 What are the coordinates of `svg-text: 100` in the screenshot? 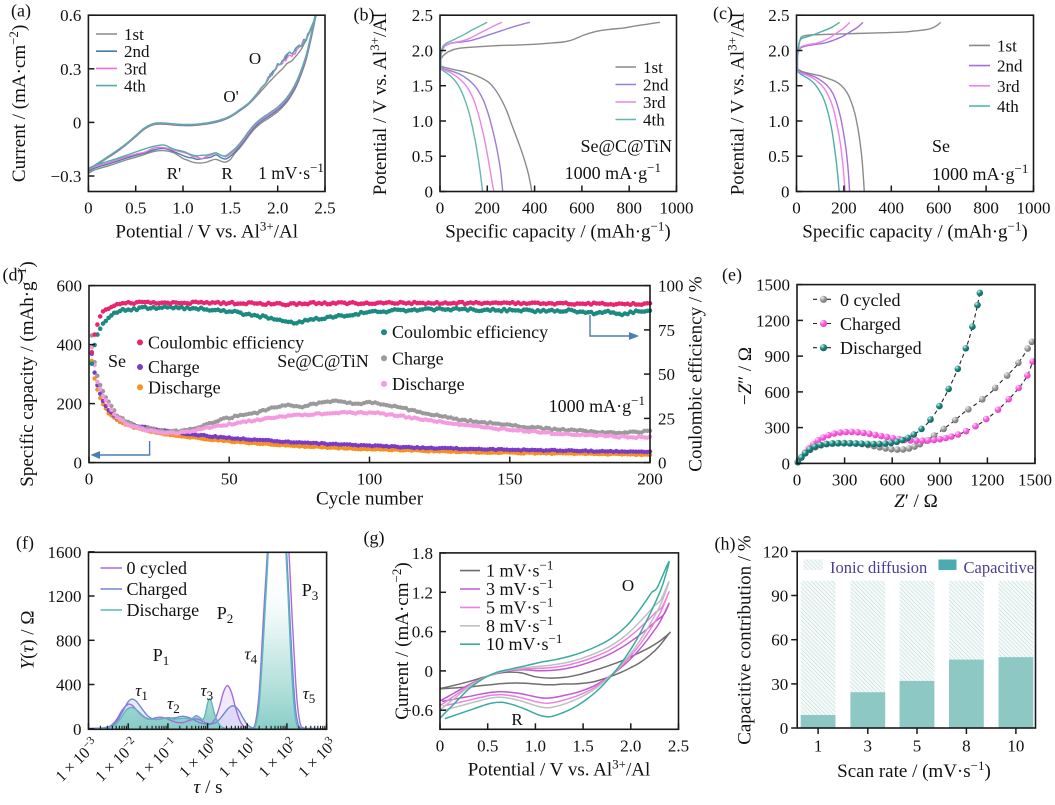 It's located at (671, 286).